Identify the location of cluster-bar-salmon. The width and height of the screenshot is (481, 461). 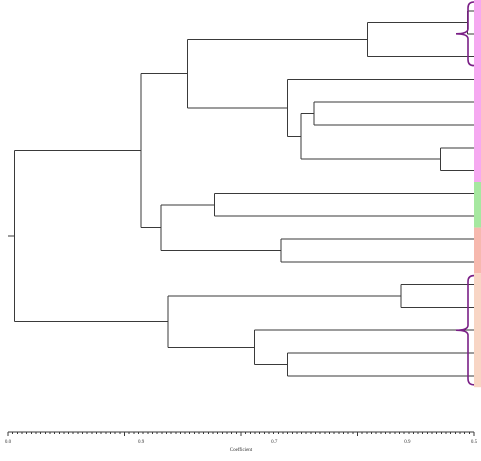
(477, 250).